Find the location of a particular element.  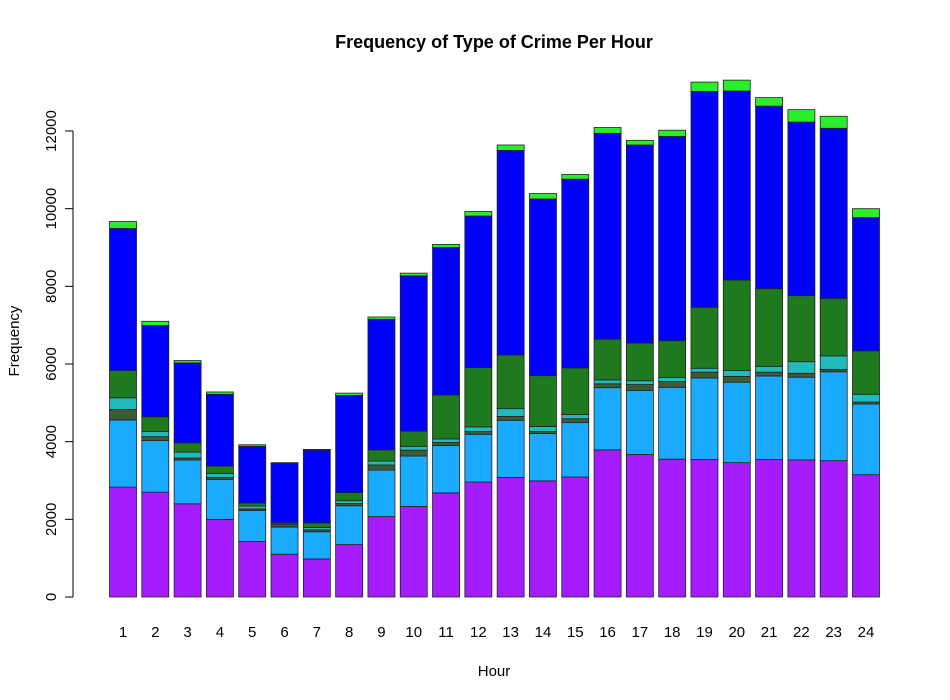

x-tick-label: 13 is located at coordinates (510, 632).